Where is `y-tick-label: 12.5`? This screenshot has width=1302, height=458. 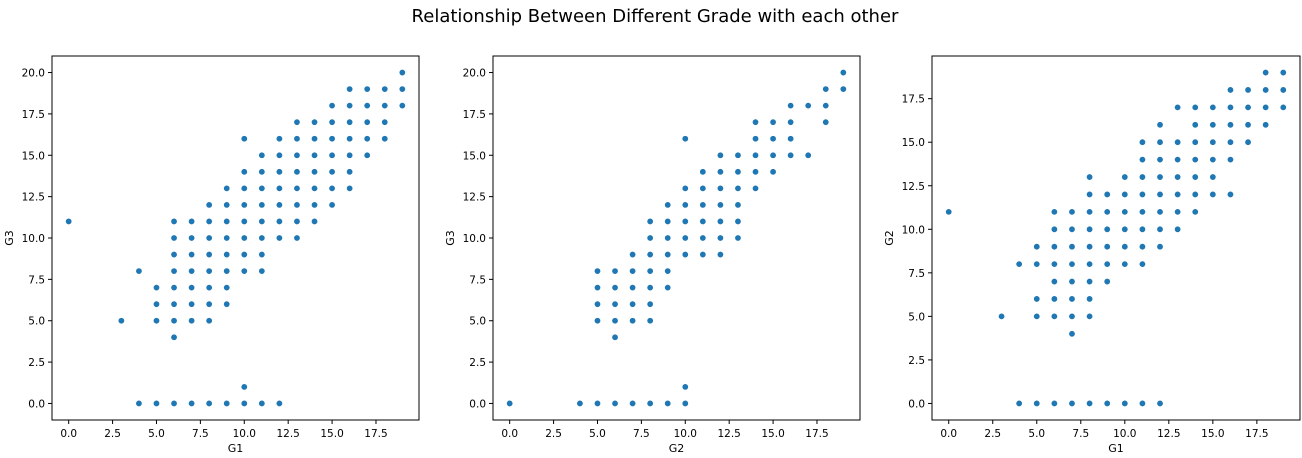 y-tick-label: 12.5 is located at coordinates (33, 198).